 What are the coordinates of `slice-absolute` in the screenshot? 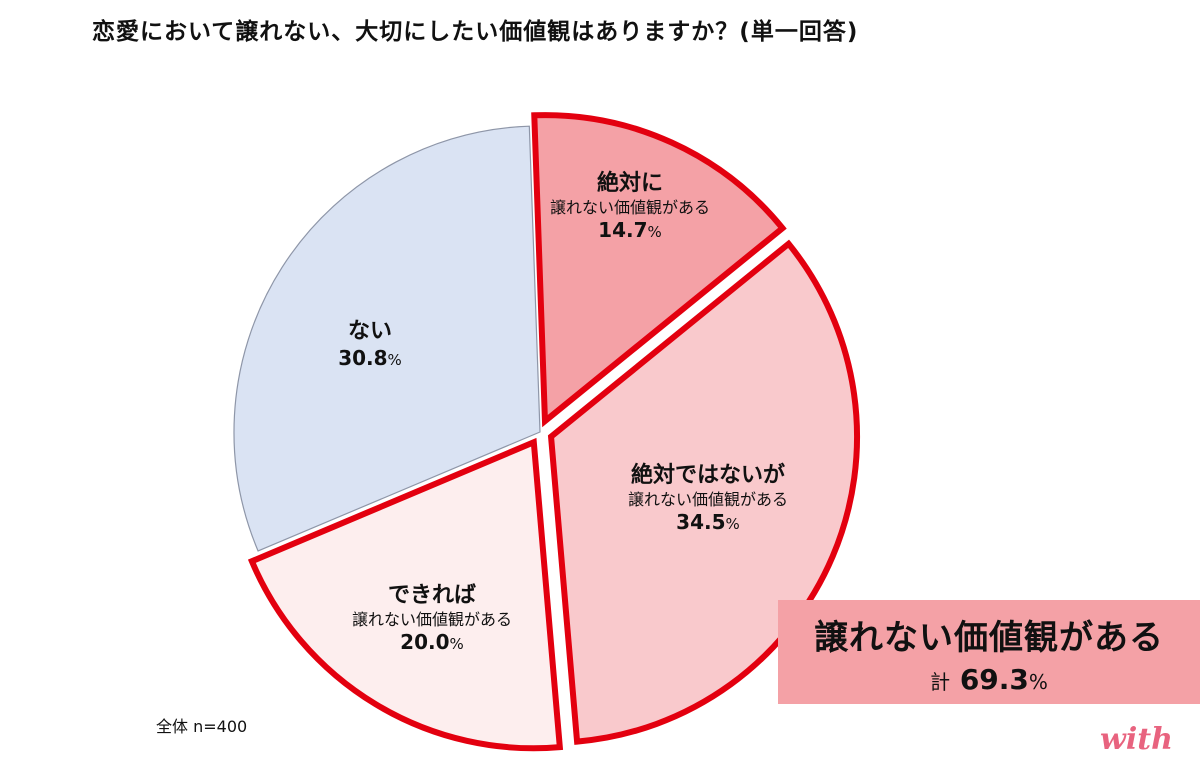 It's located at (659, 270).